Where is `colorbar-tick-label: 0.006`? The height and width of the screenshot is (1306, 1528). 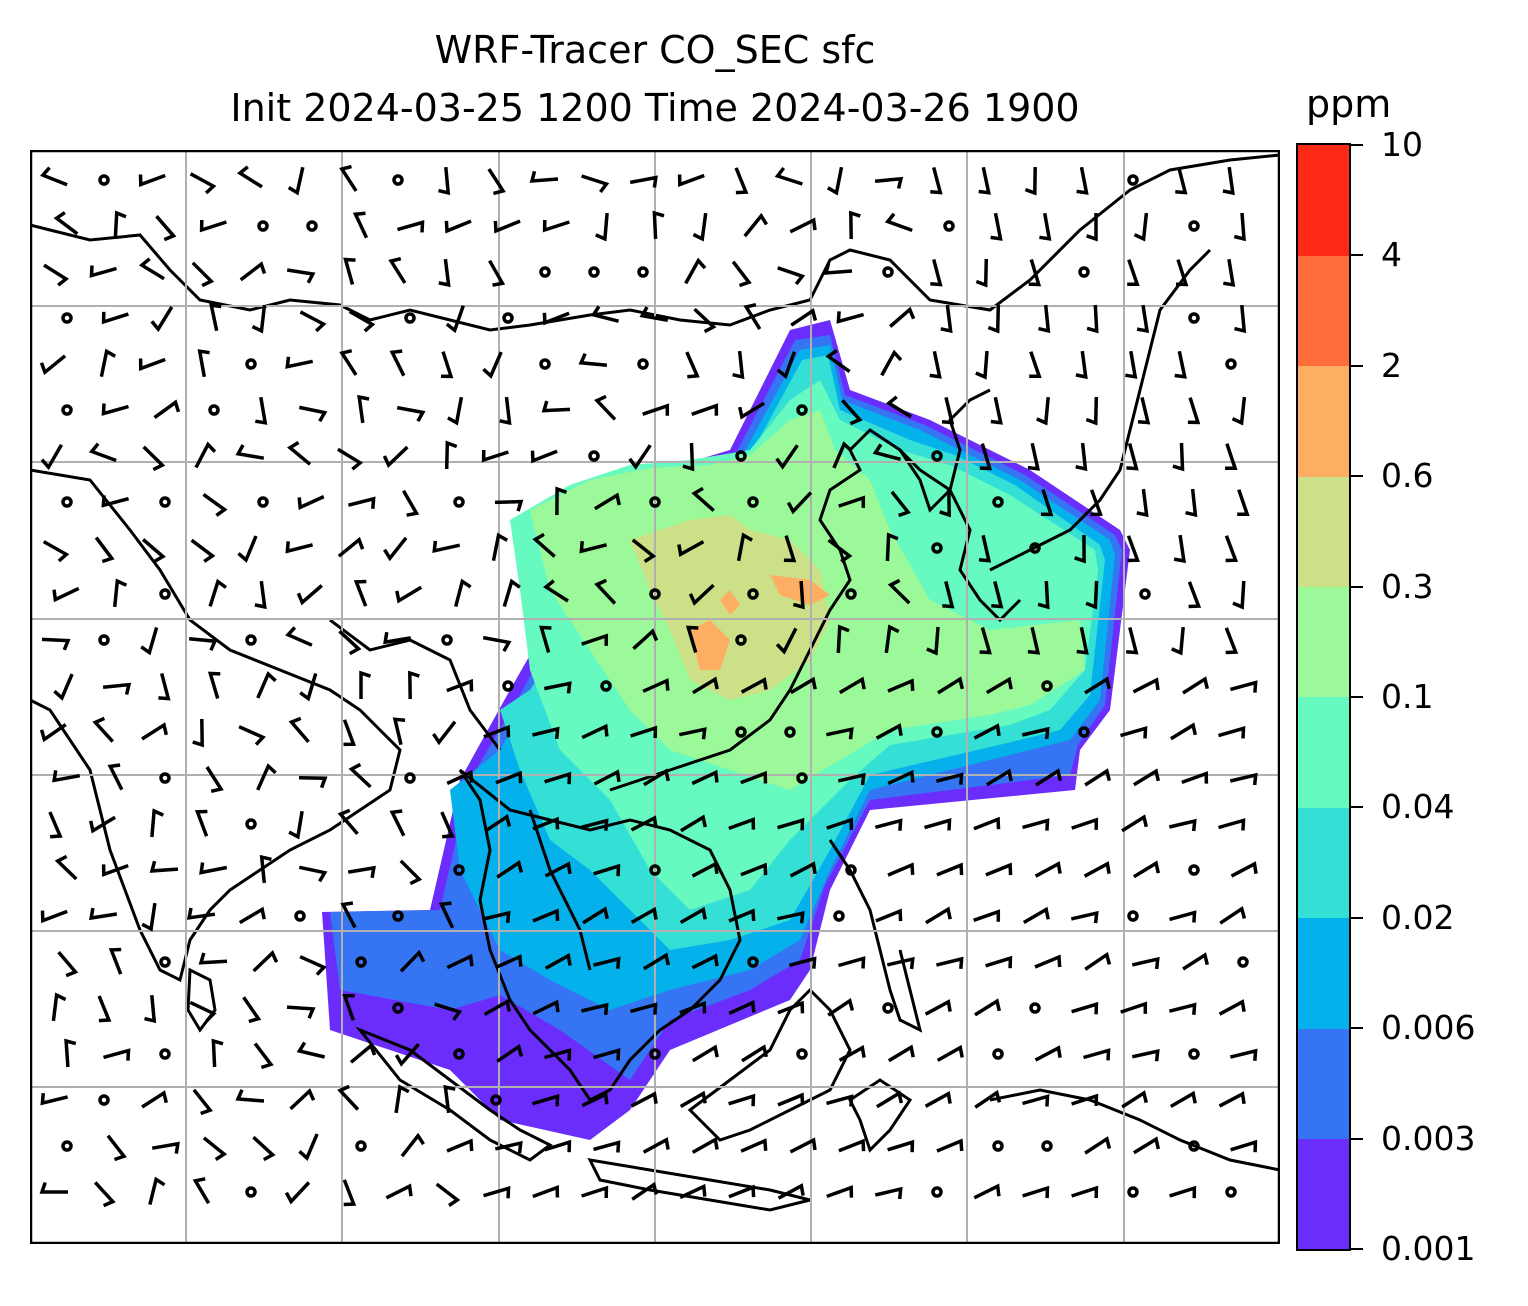 colorbar-tick-label: 0.006 is located at coordinates (1428, 1028).